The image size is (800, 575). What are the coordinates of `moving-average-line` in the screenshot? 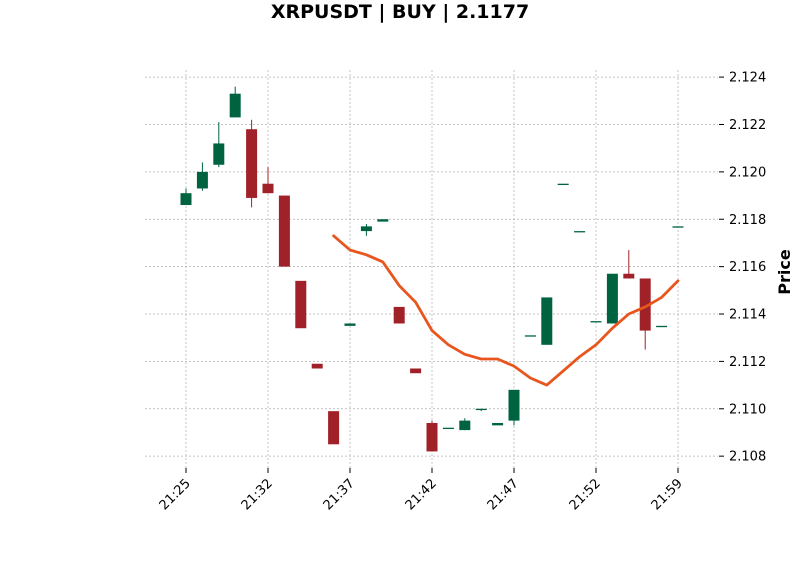 It's located at (506, 310).